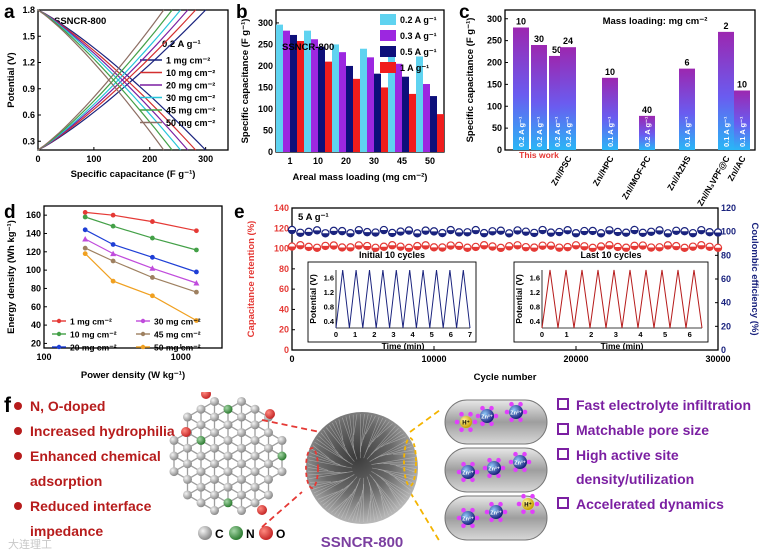  What do you see at coordinates (686, 63) in the screenshot?
I see `c-bar-loading-label: 6` at bounding box center [686, 63].